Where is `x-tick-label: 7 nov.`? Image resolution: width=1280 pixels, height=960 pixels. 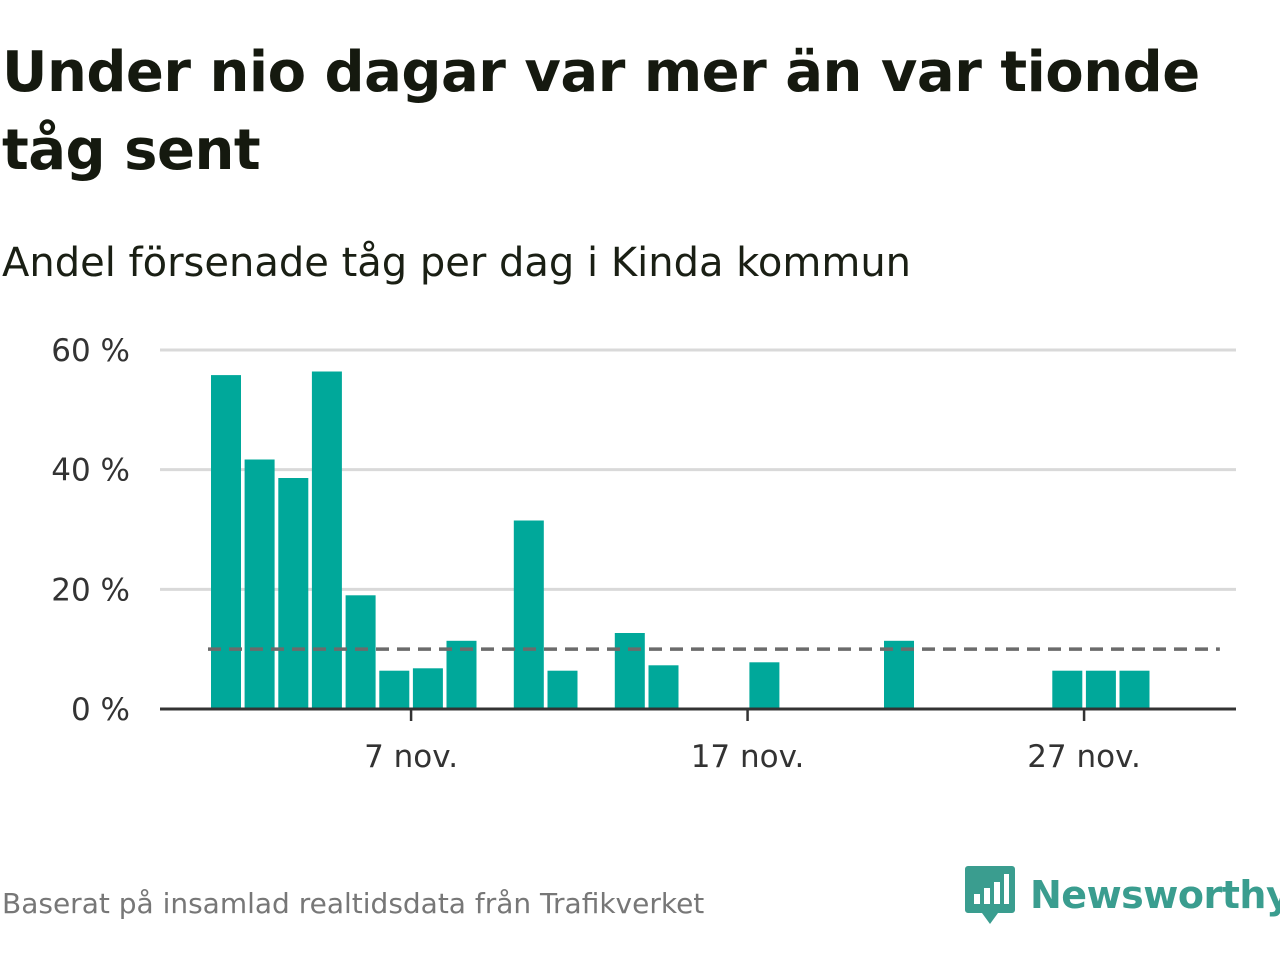 x-tick-label: 7 nov. is located at coordinates (411, 757).